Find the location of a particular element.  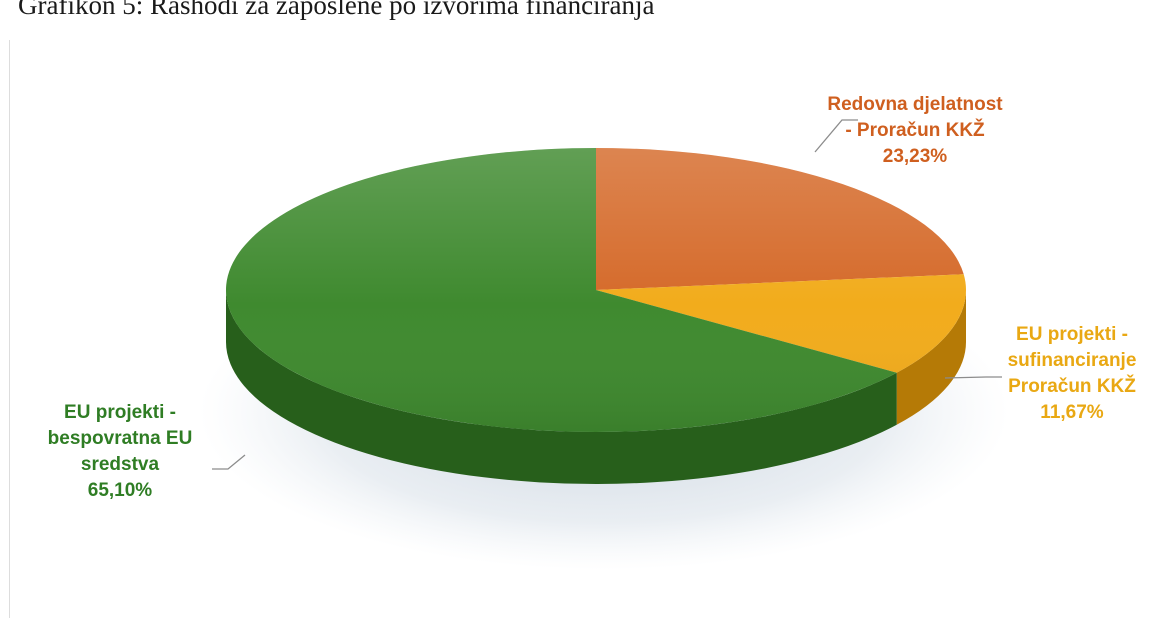

slice-value-label-0: 23,23% is located at coordinates (915, 156).